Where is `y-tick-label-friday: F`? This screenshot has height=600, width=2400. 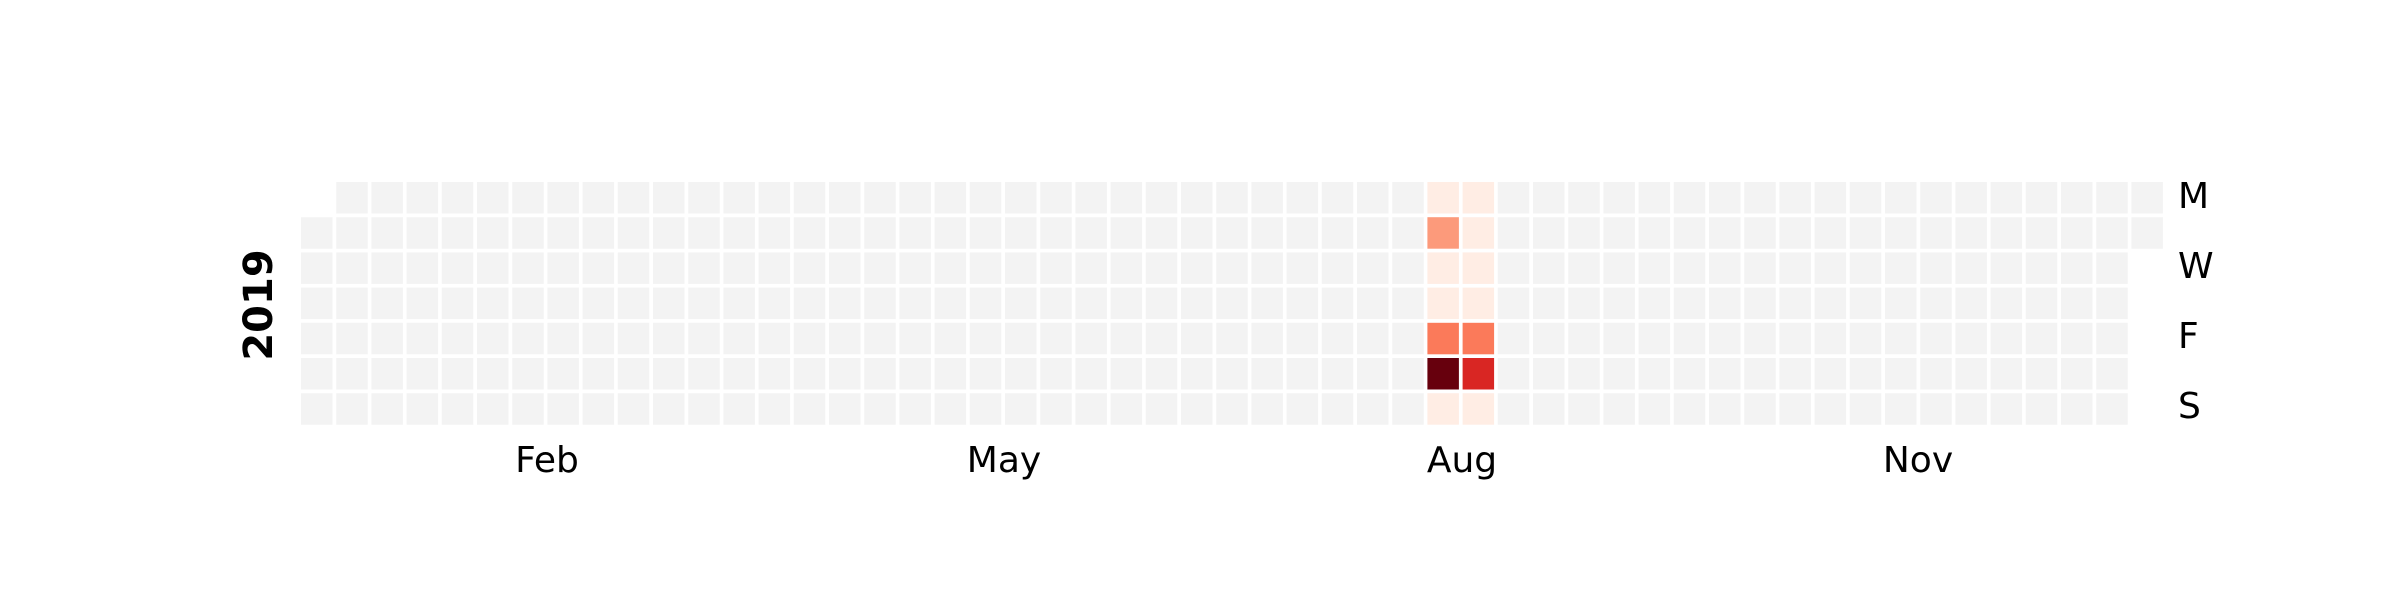 y-tick-label-friday: F is located at coordinates (2188, 336).